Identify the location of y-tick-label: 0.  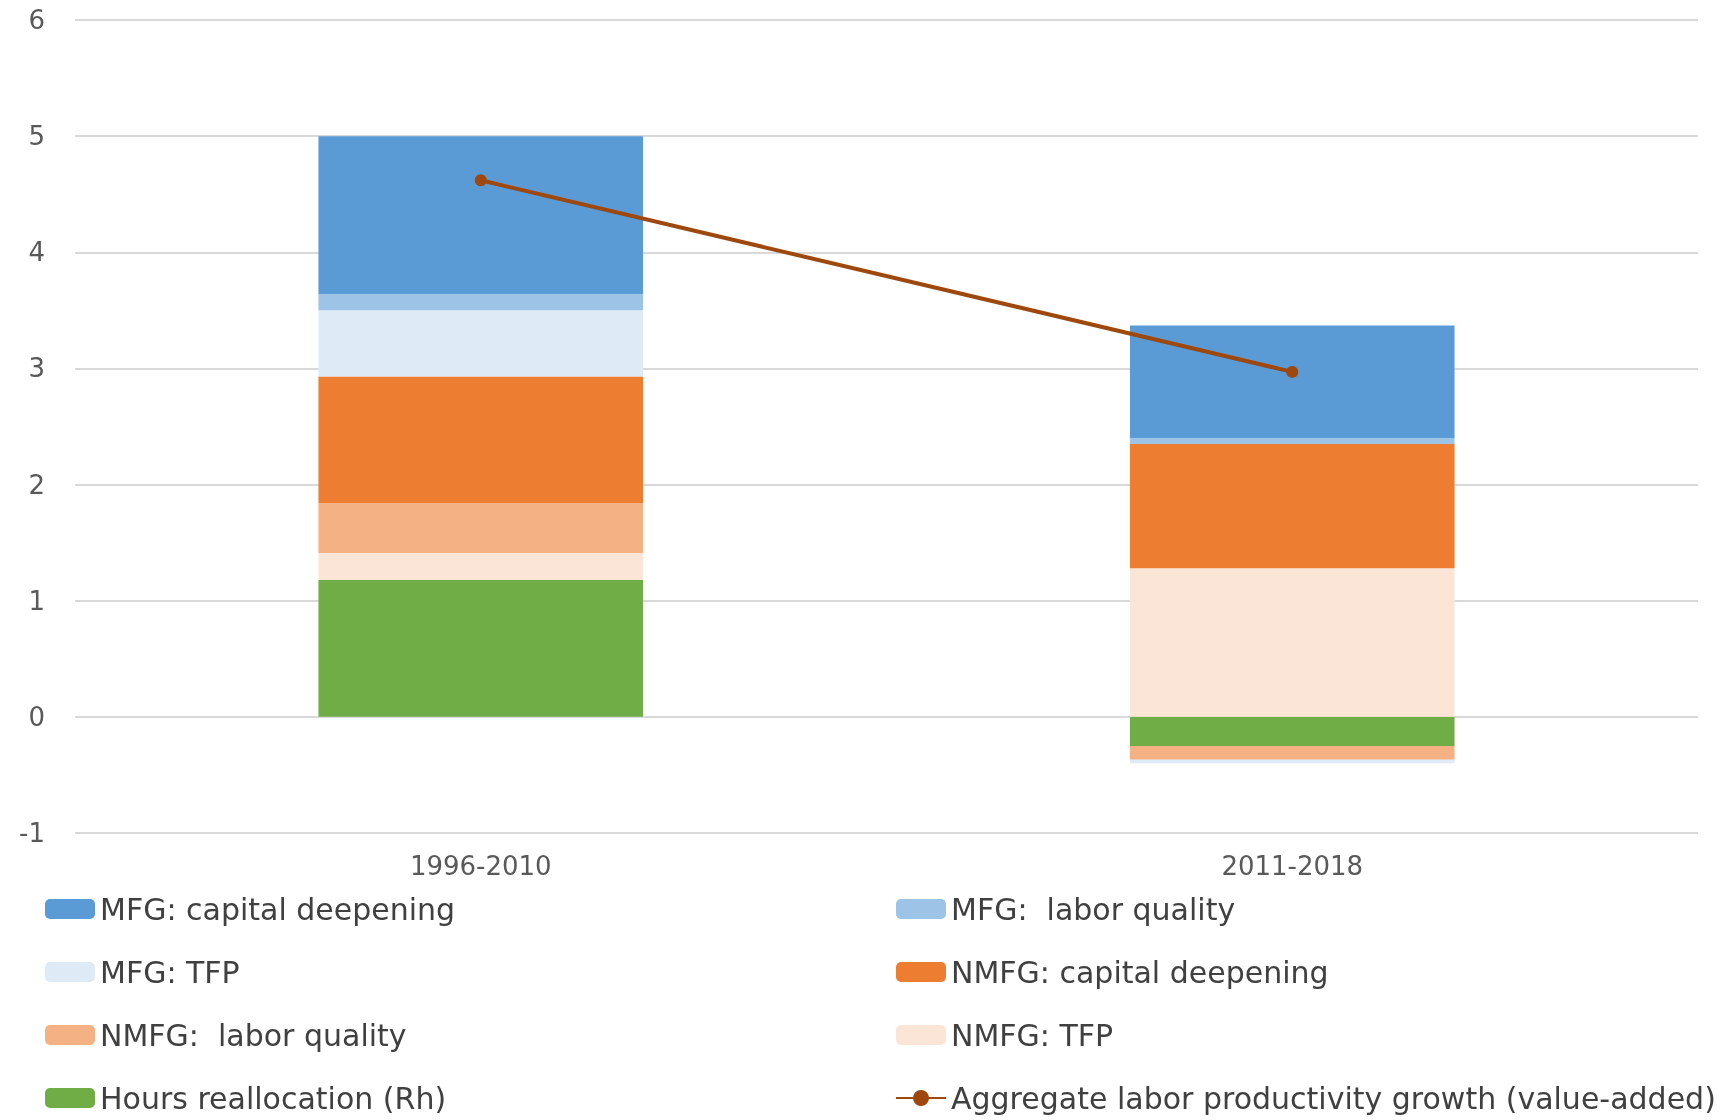
(36, 716).